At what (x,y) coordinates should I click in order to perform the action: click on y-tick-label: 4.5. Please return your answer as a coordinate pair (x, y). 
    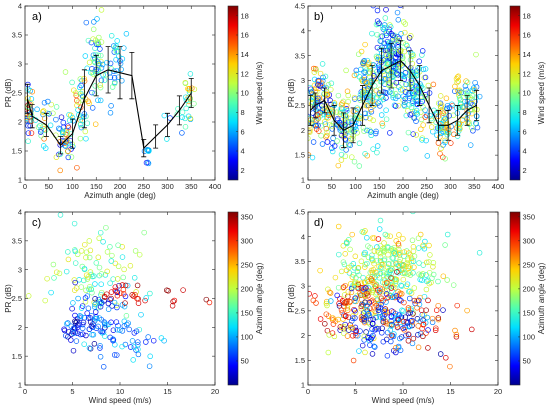
    Looking at the image, I should click on (300, 6).